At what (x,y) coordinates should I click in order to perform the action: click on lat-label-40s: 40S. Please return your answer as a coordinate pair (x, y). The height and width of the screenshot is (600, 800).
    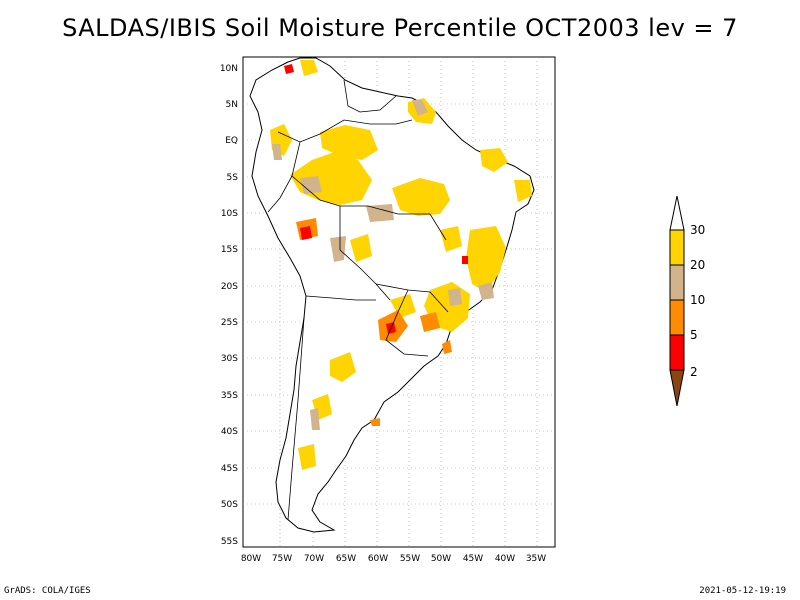
    Looking at the image, I should click on (229, 432).